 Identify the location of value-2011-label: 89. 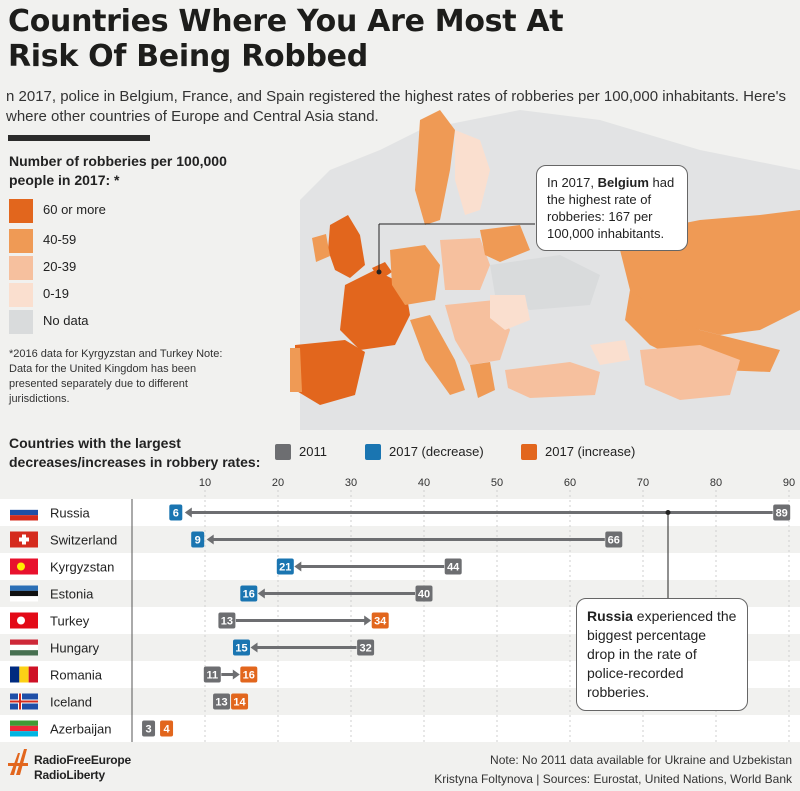
(782, 514).